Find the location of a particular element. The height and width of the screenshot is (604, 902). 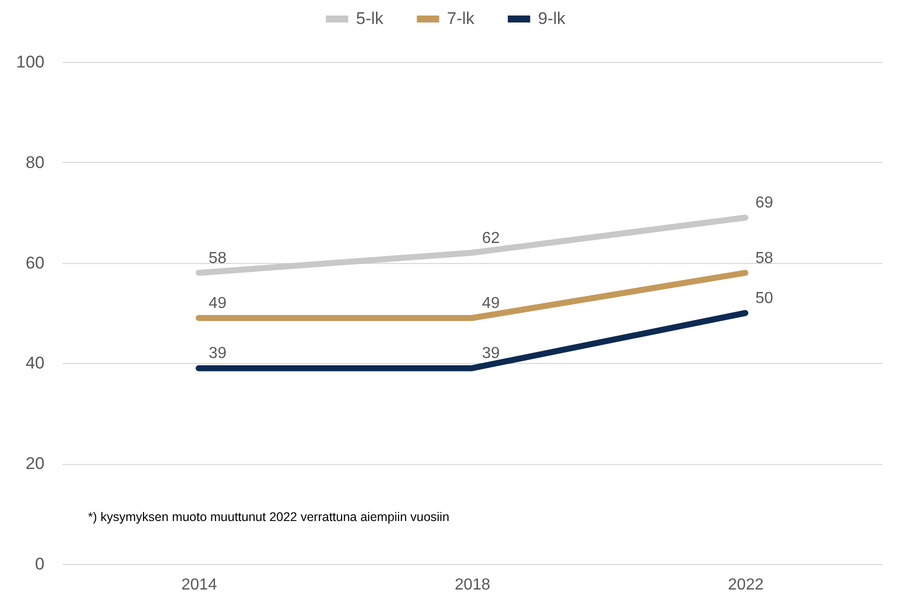

legend-label: 5-lk is located at coordinates (370, 18).